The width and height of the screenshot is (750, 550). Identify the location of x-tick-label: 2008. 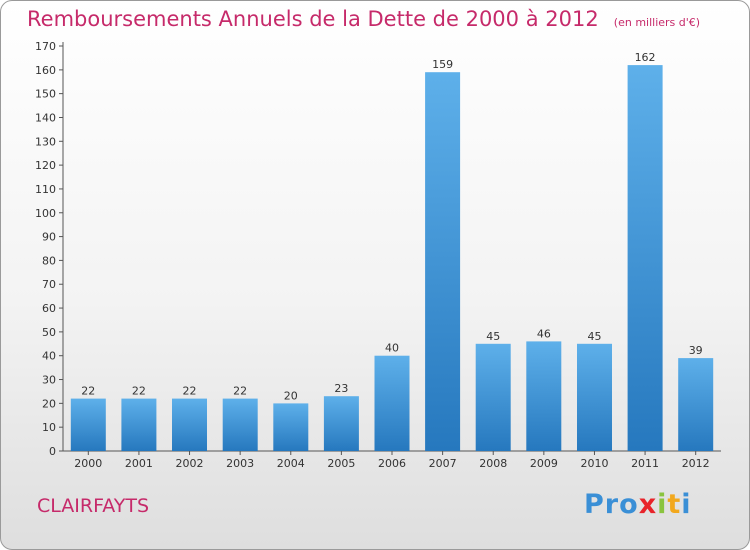
(493, 463).